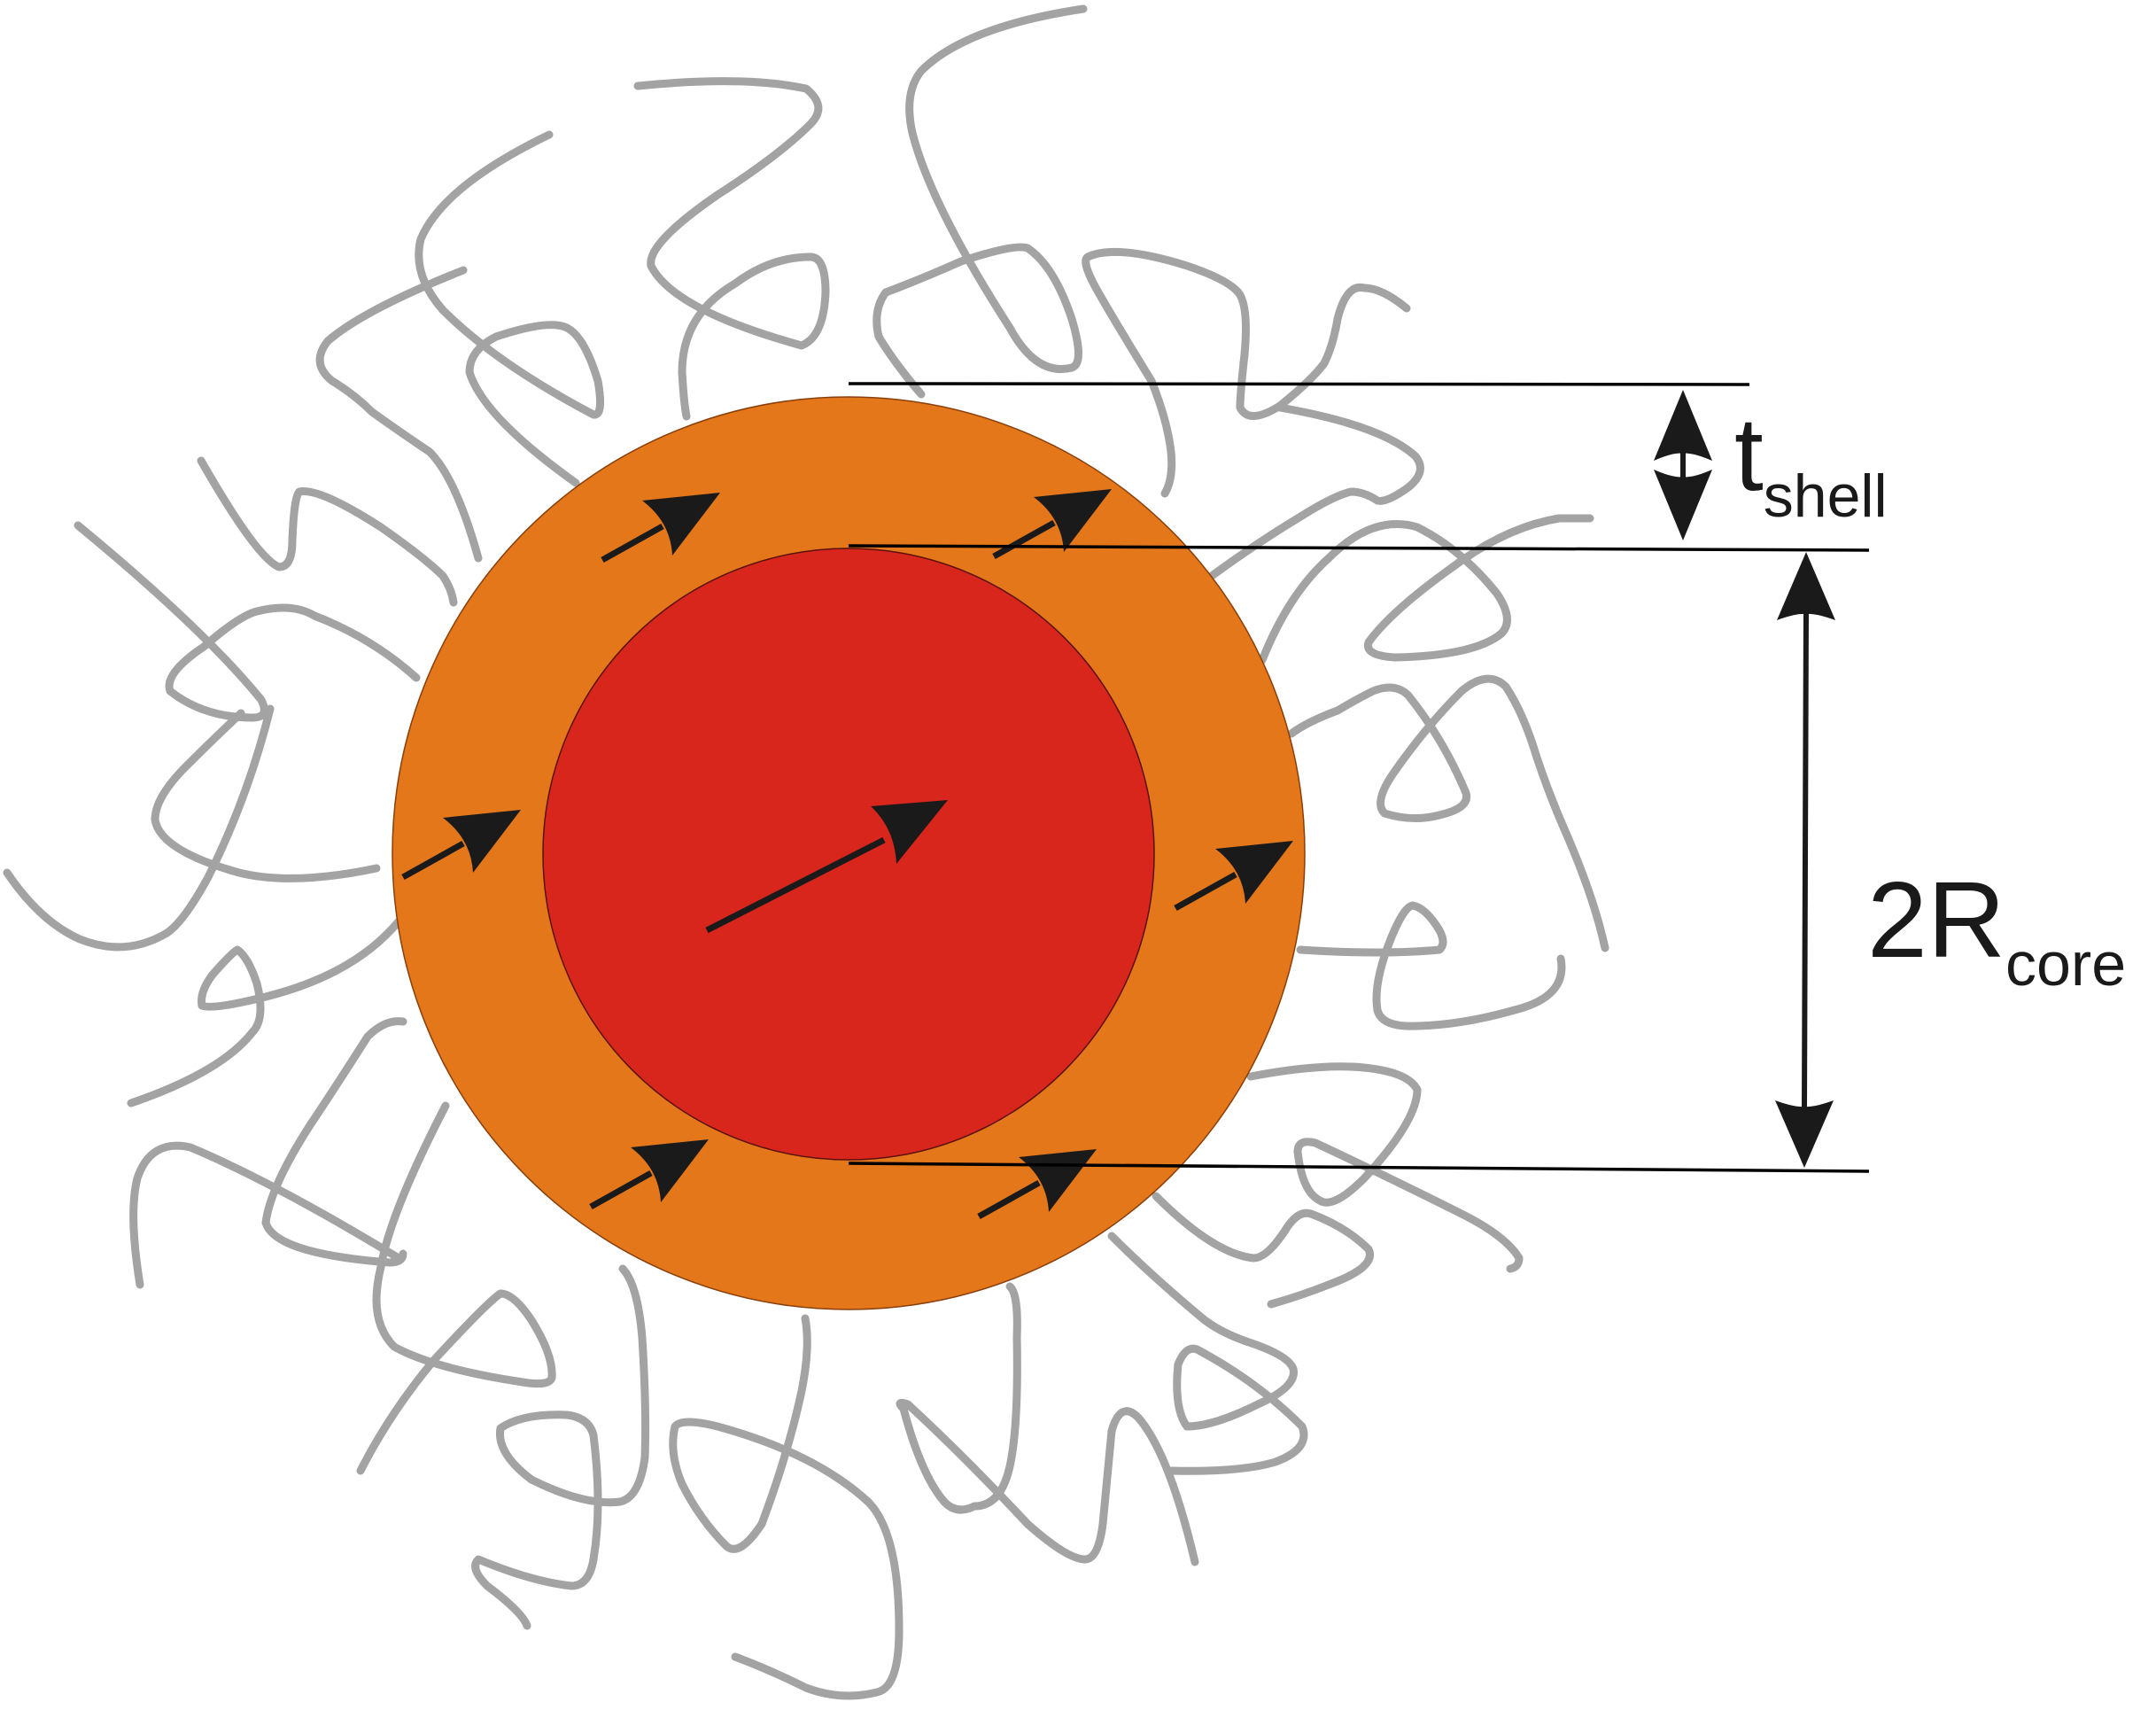 The image size is (2156, 1733). I want to click on svg-text: tshell, so click(1811, 463).